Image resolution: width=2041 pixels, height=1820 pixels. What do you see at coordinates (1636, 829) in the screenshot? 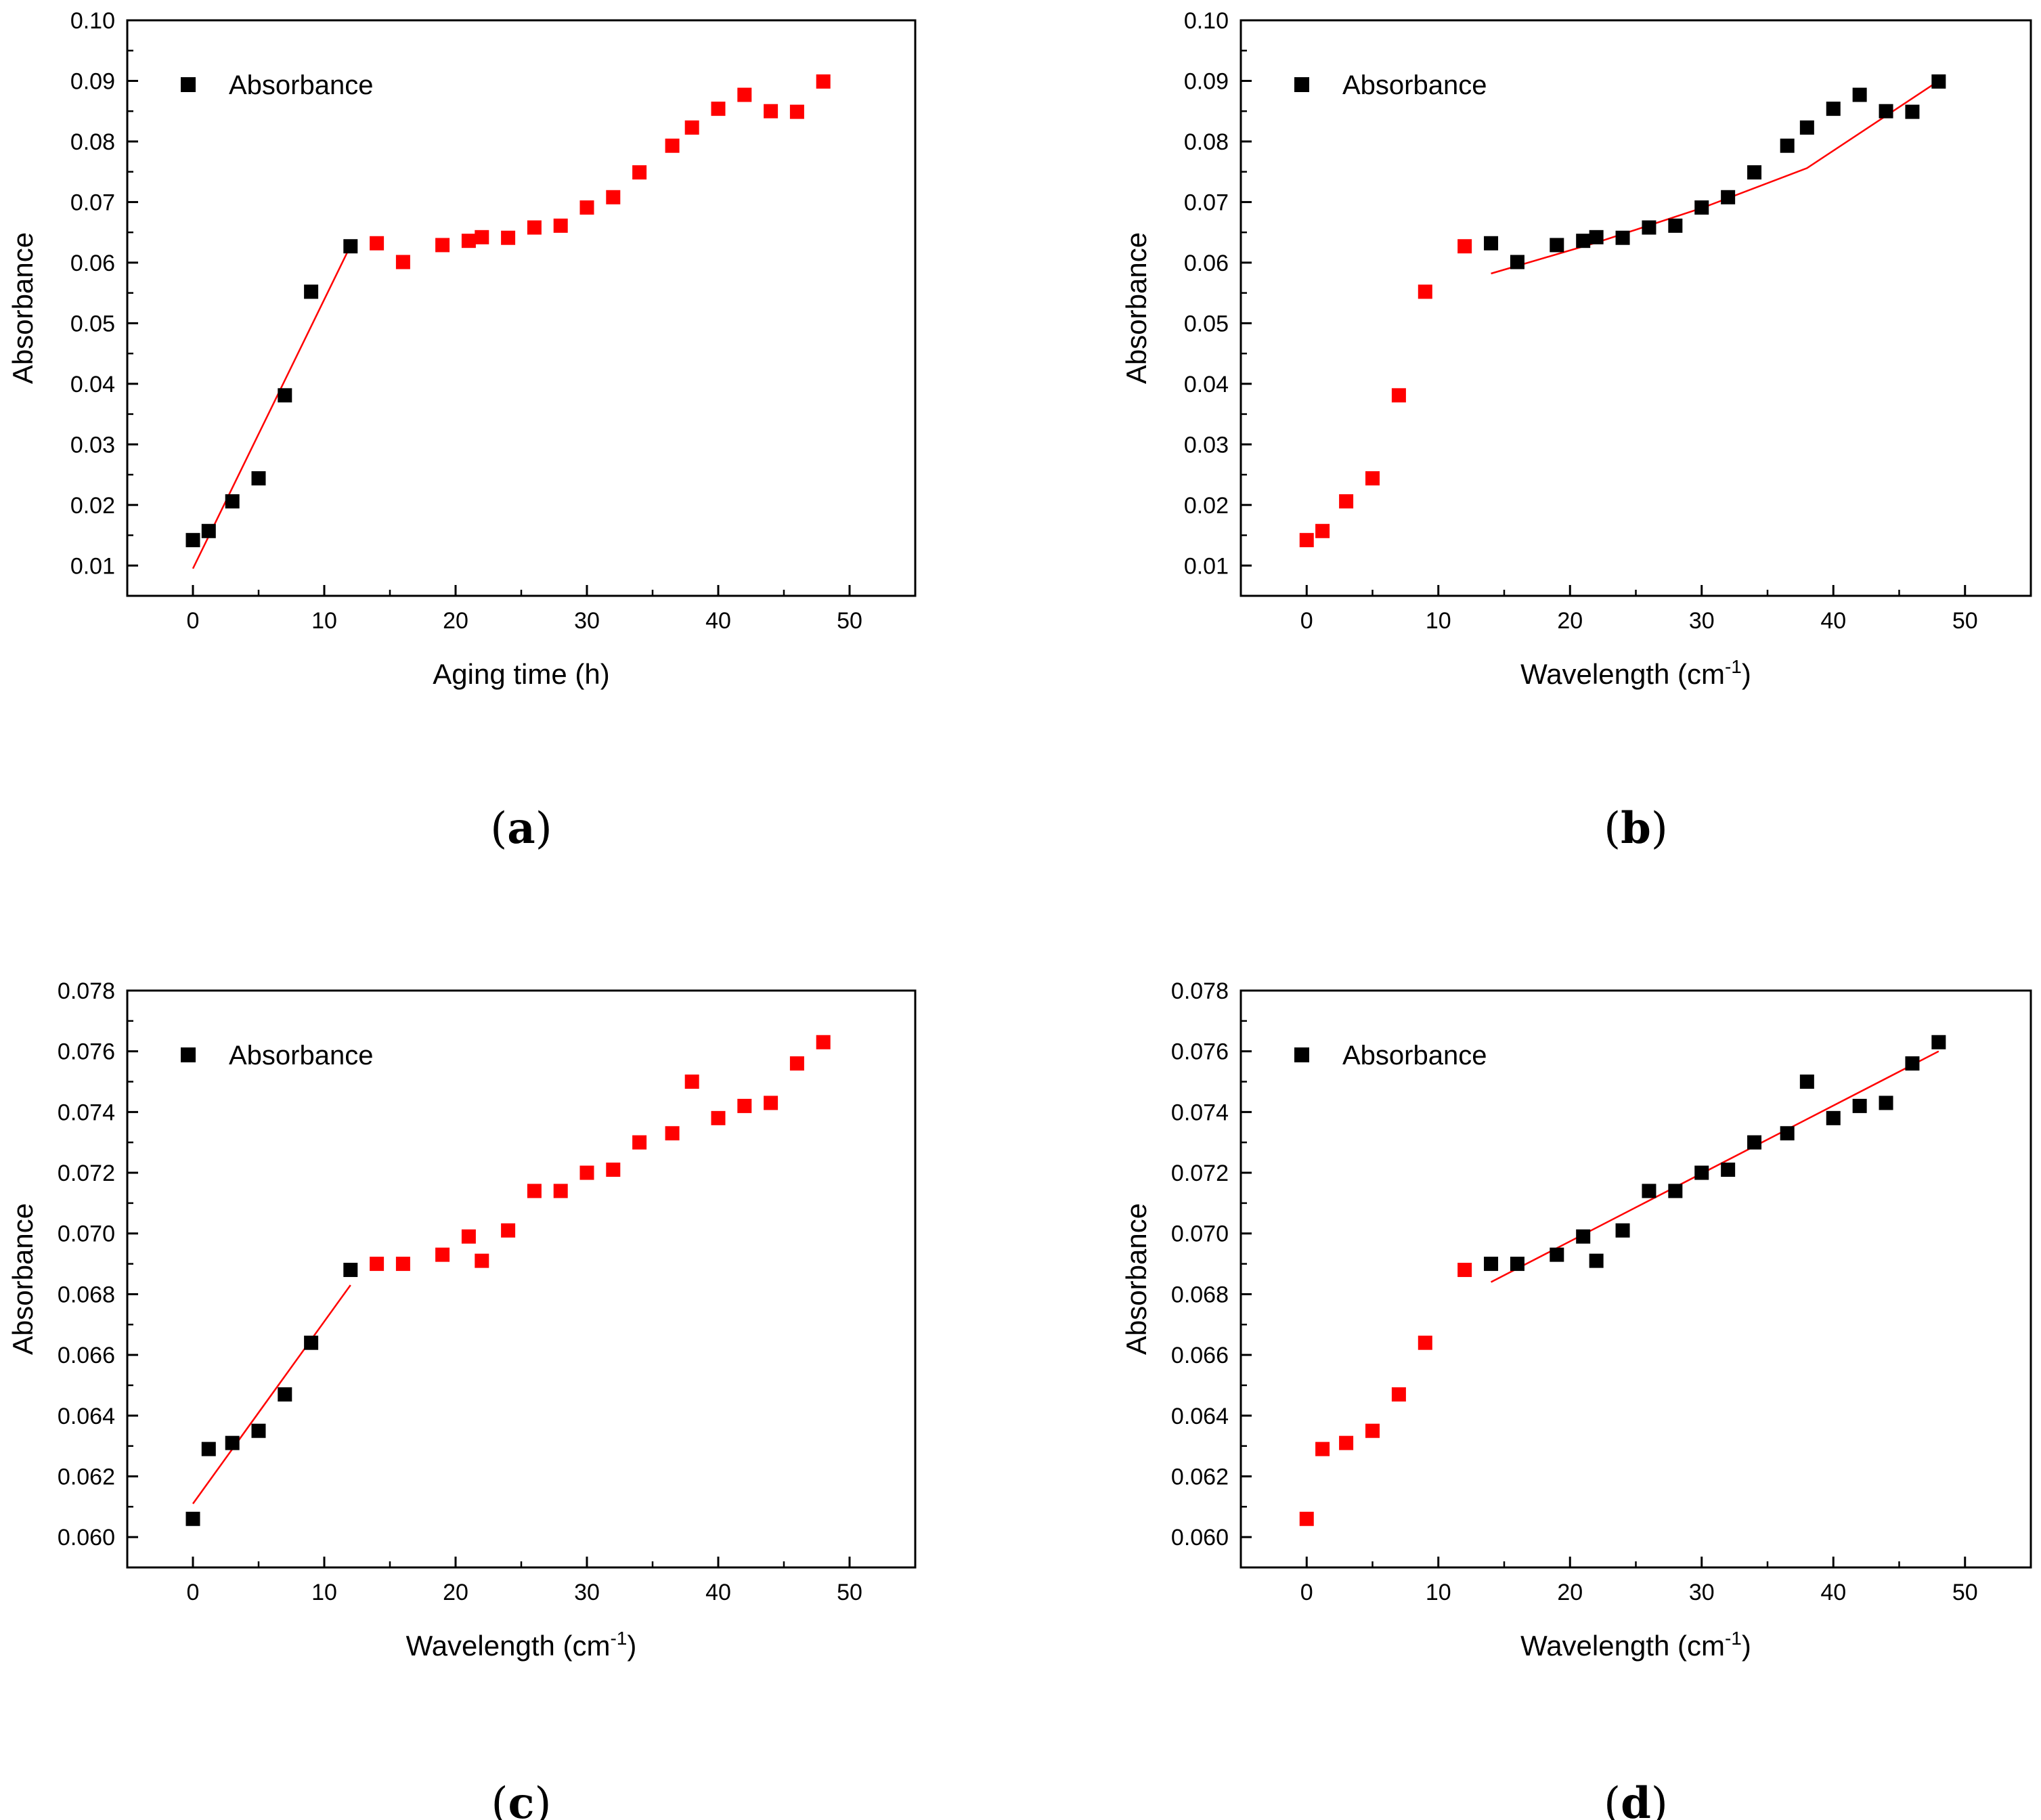
I see `panel-label: (b)` at bounding box center [1636, 829].